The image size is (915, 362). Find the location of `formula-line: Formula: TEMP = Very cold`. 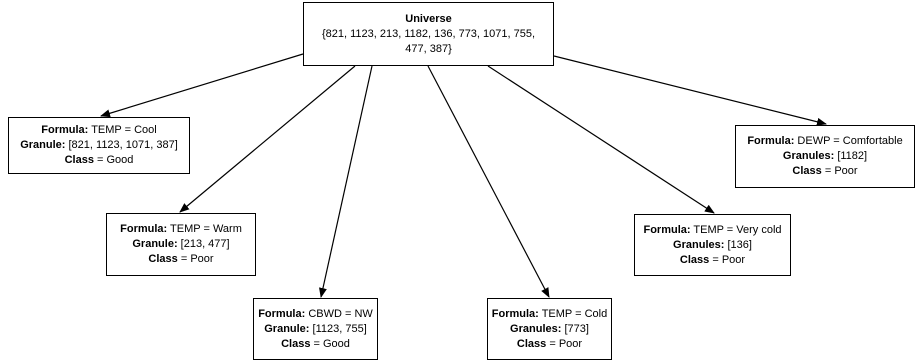

formula-line: Formula: TEMP = Very cold is located at coordinates (712, 230).